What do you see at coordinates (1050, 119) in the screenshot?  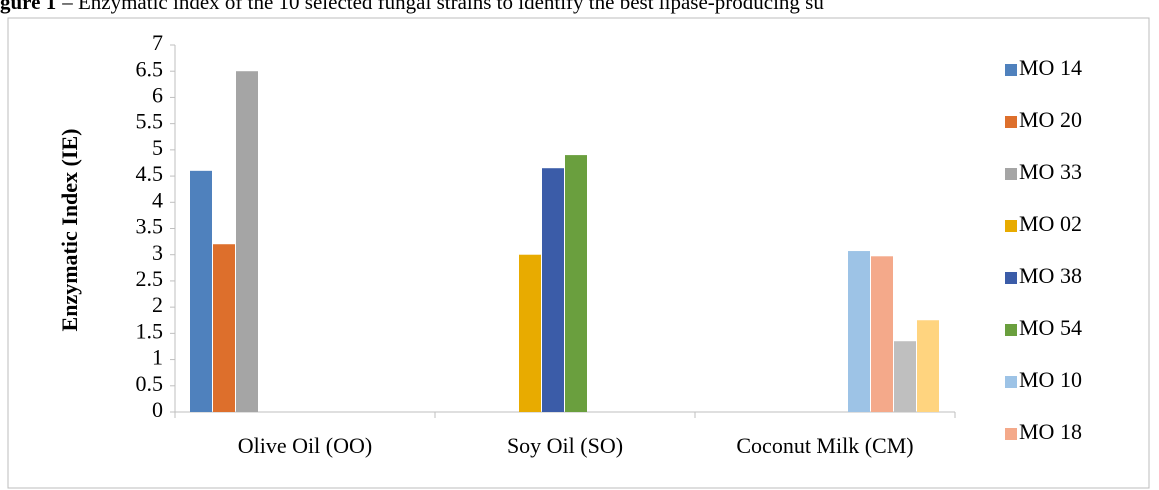 I see `legend-label: MO 20` at bounding box center [1050, 119].